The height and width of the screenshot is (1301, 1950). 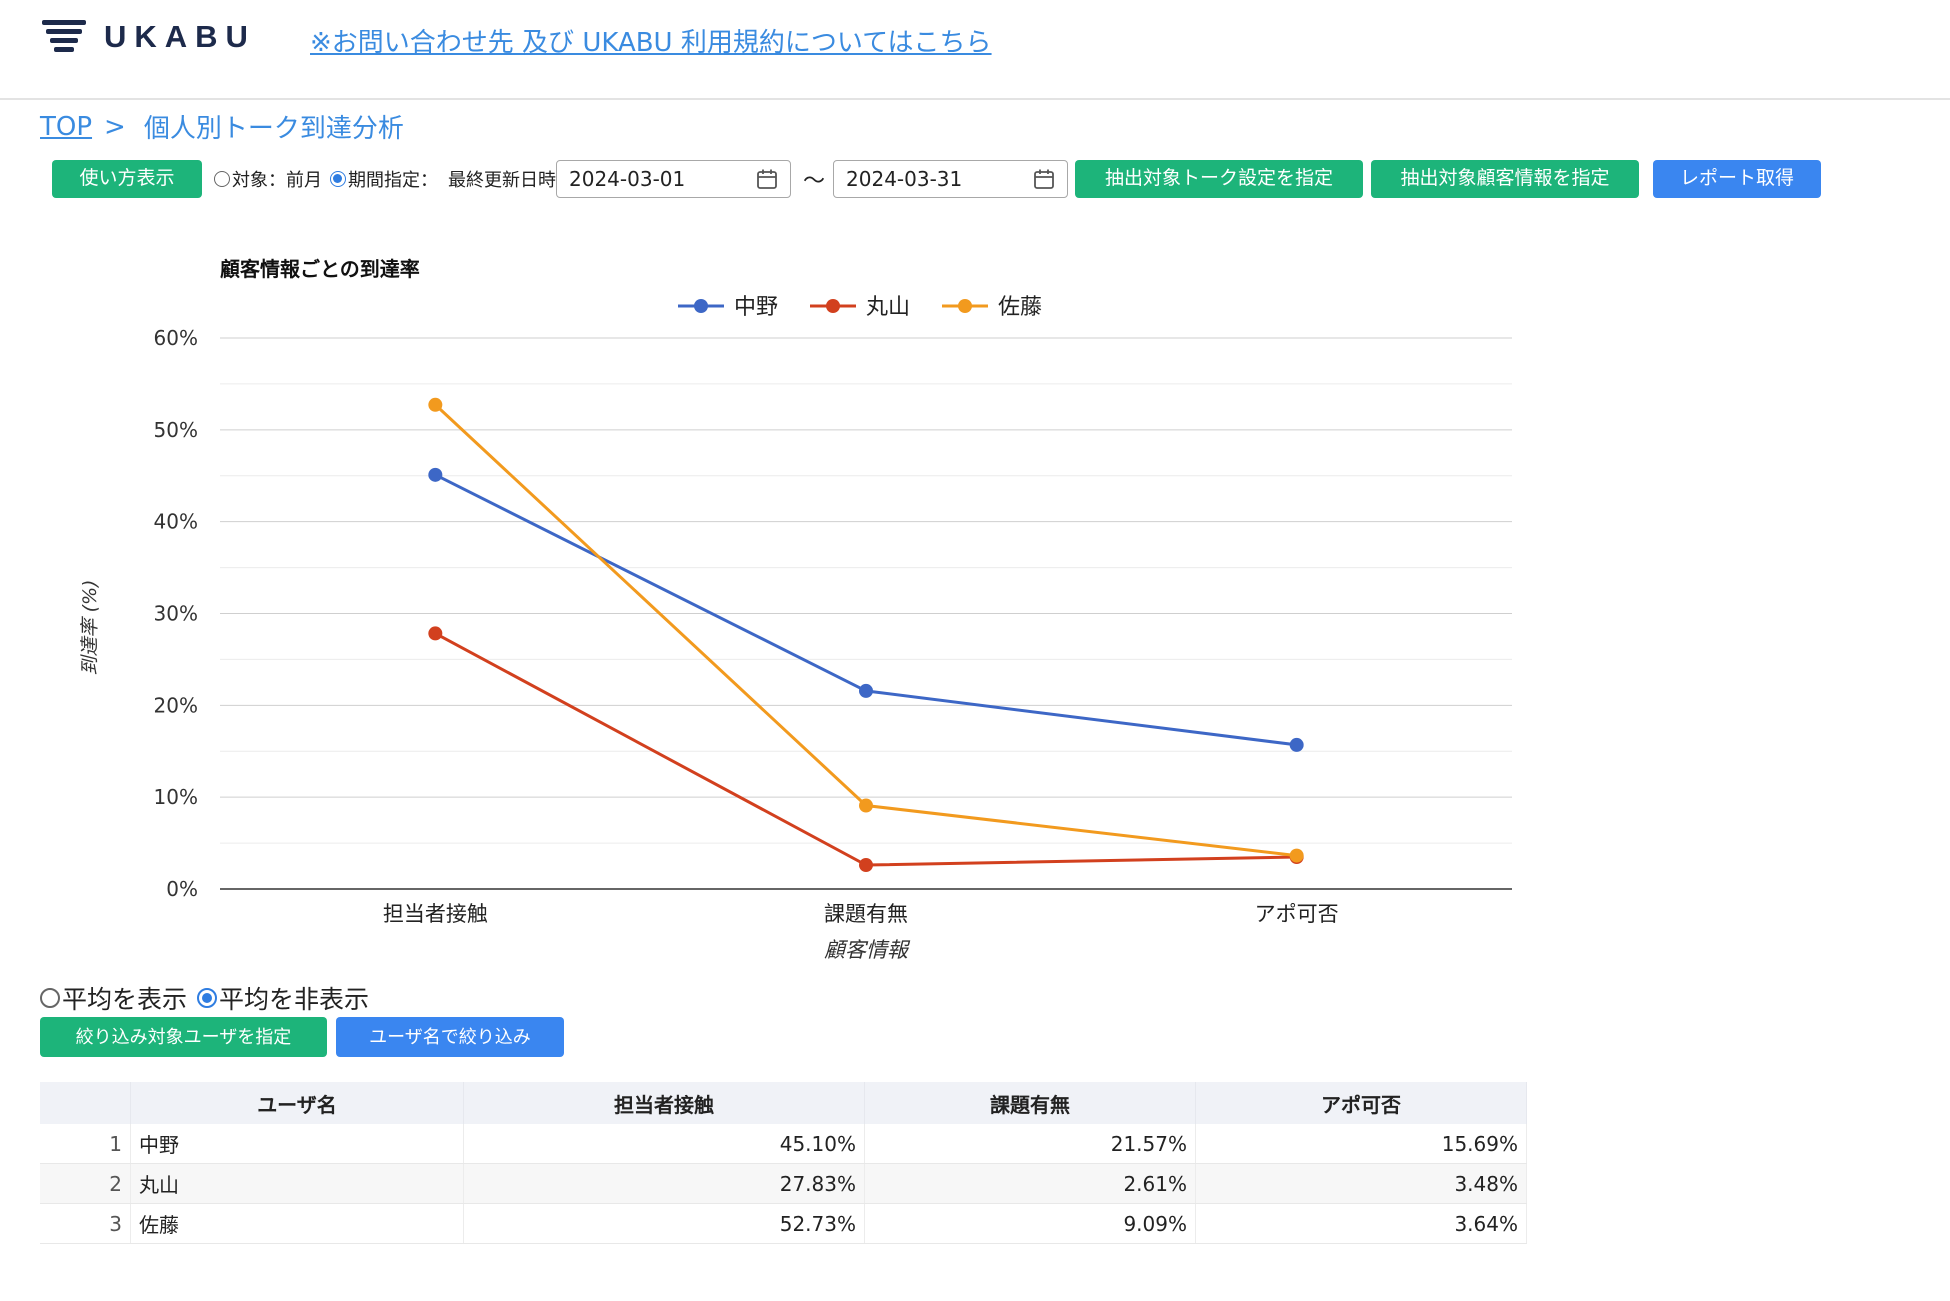 What do you see at coordinates (50, 998) in the screenshot?
I see `radio-show-average` at bounding box center [50, 998].